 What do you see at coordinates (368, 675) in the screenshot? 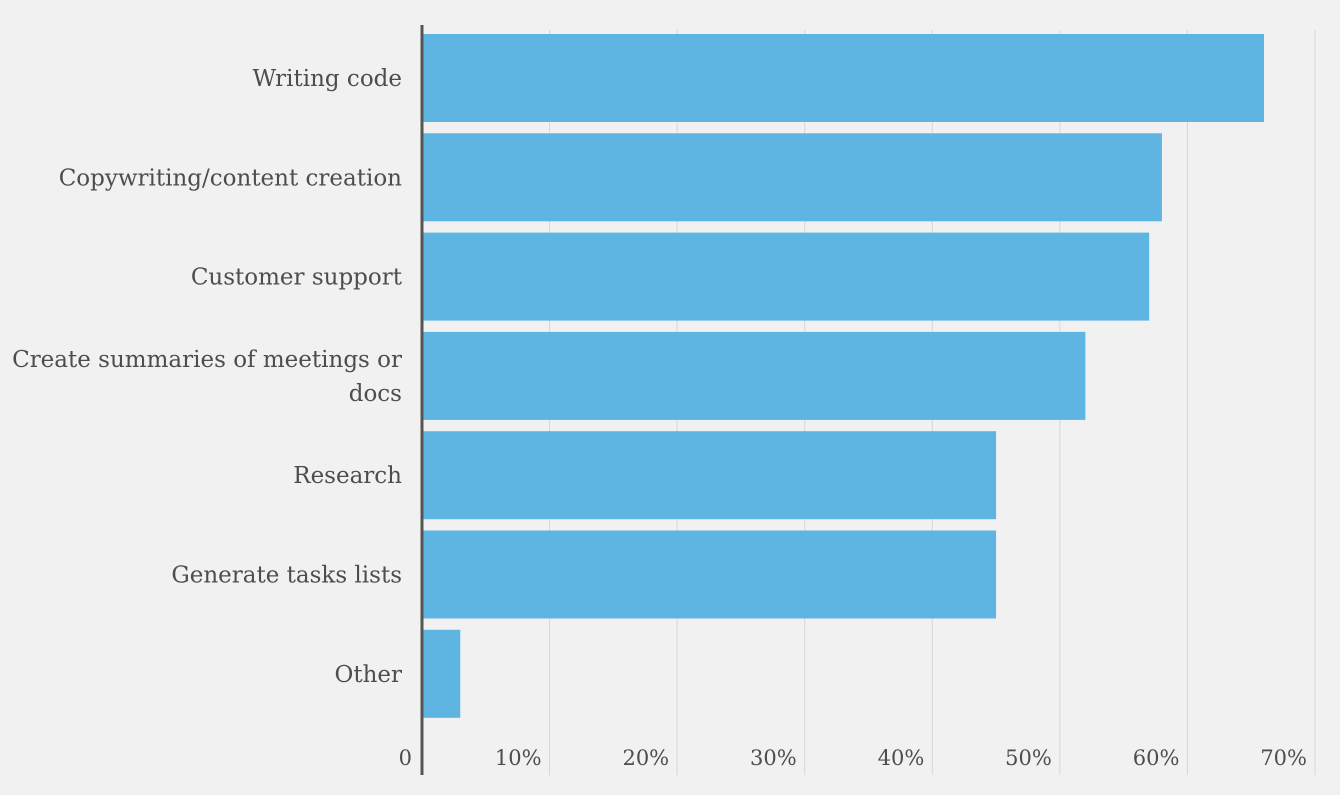
I see `category-label: Other` at bounding box center [368, 675].